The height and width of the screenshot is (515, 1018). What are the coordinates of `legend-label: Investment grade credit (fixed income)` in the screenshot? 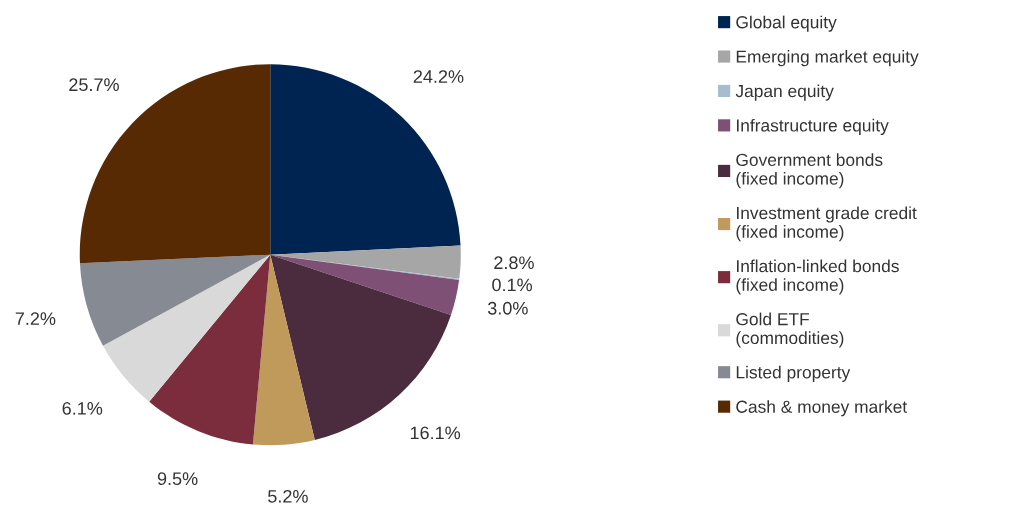 It's located at (826, 224).